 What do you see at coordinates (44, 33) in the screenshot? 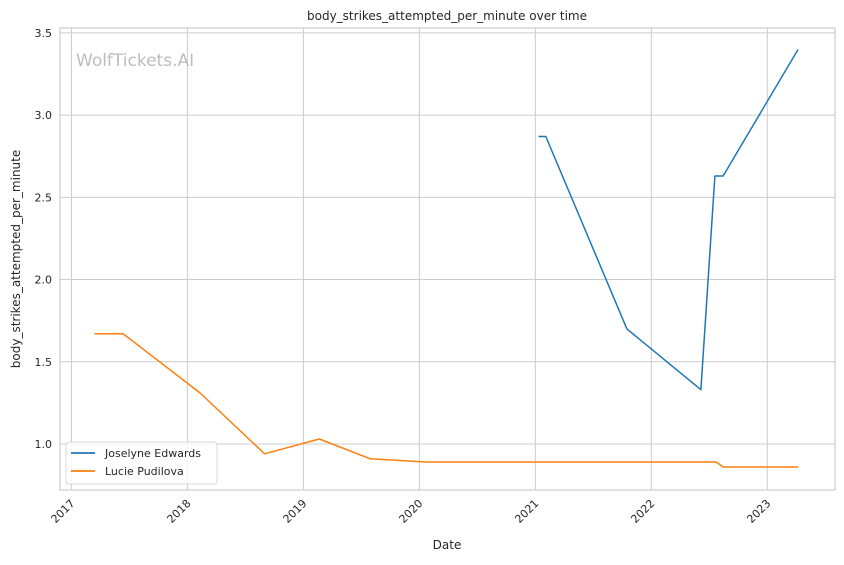
I see `y-tick-label: 3.5` at bounding box center [44, 33].